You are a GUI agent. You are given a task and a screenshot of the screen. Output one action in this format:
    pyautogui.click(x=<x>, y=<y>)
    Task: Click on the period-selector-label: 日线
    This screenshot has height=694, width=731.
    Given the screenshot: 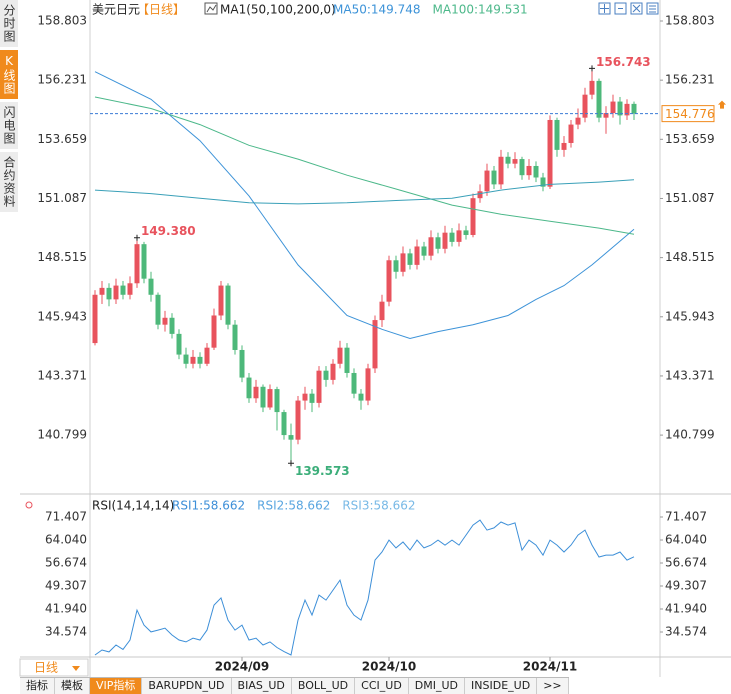 What is the action you would take?
    pyautogui.click(x=46, y=668)
    